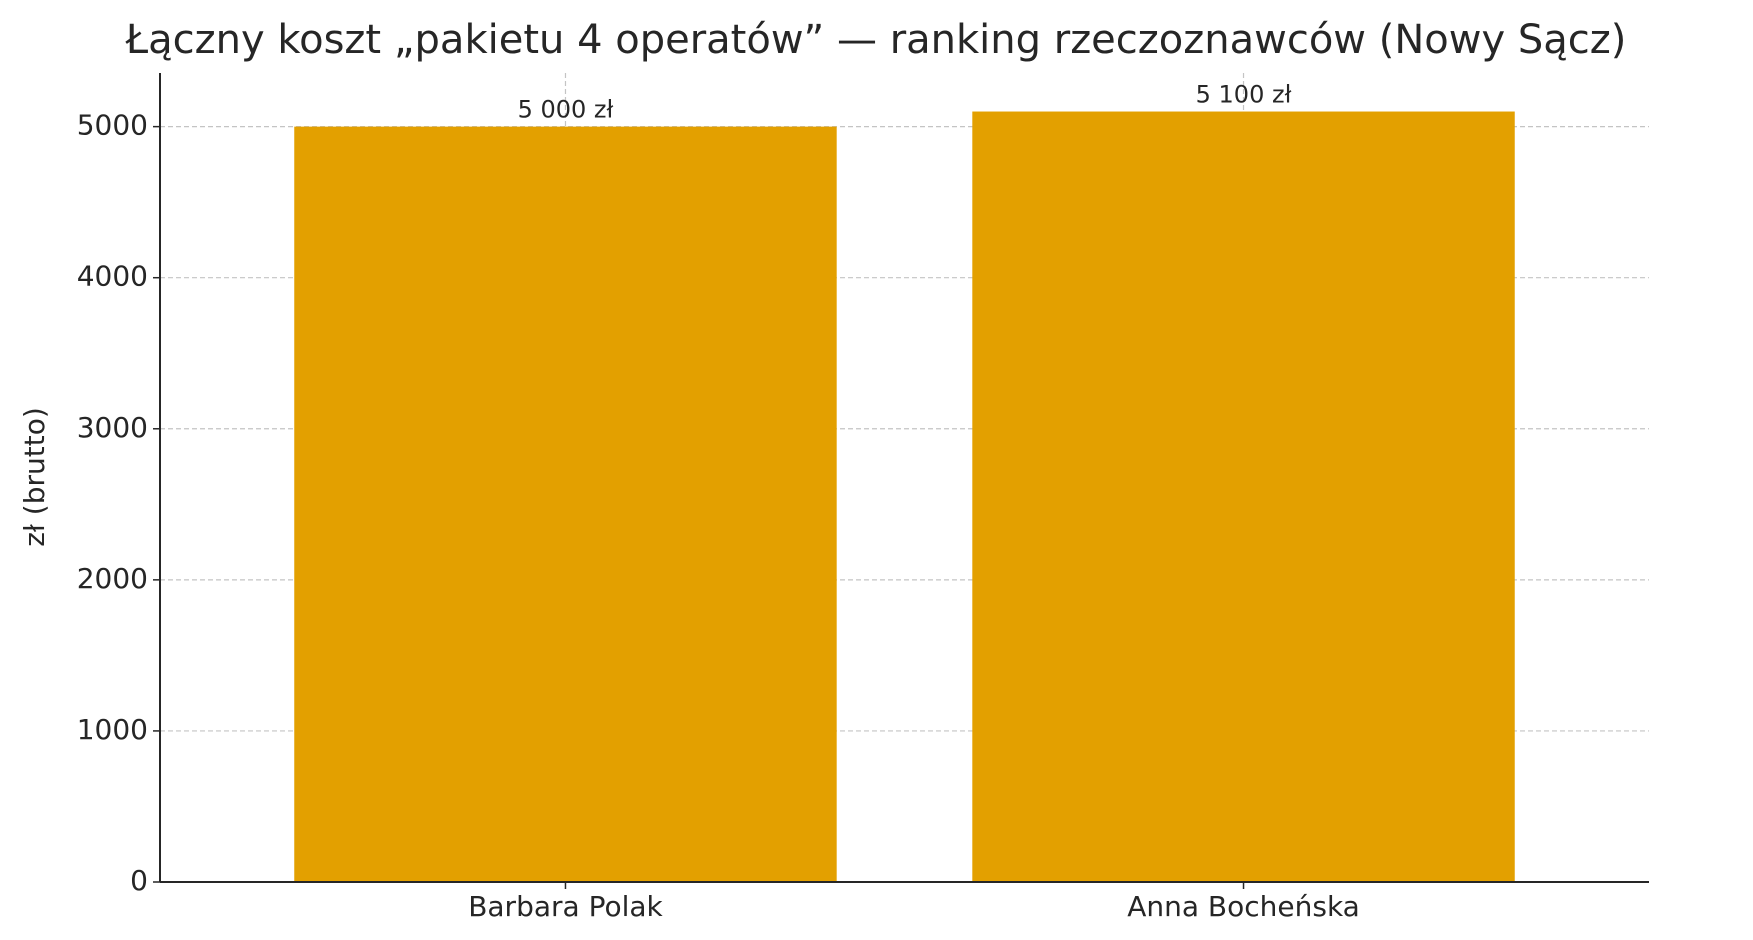 Image resolution: width=1753 pixels, height=940 pixels. Describe the element at coordinates (565, 906) in the screenshot. I see `x-tick-label: Barbara Polak` at that location.